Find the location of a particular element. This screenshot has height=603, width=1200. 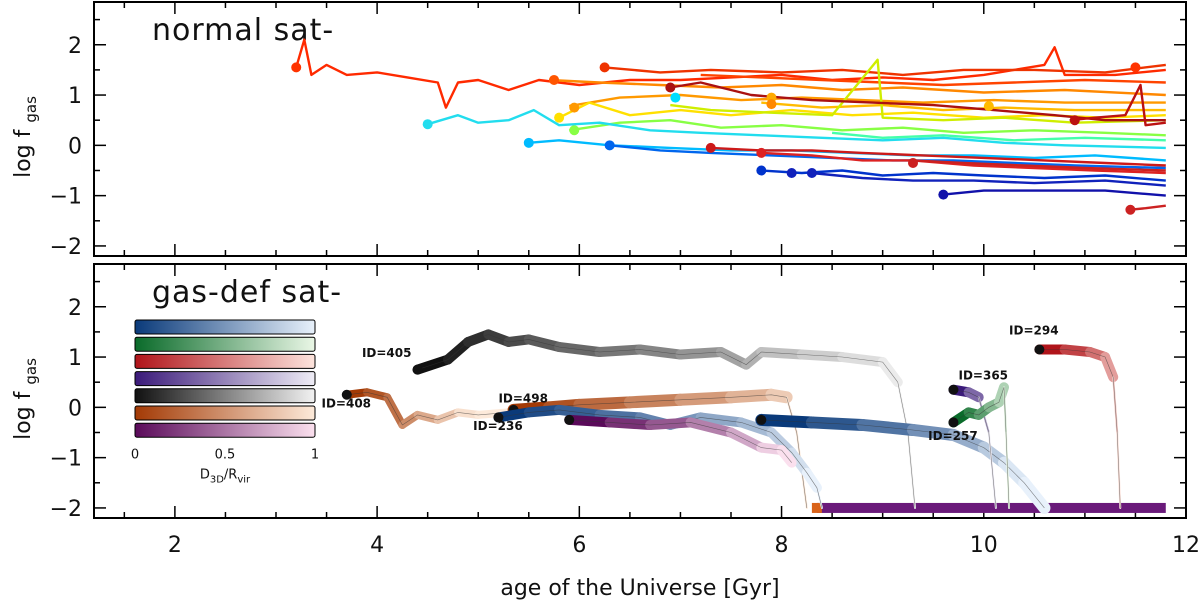

id-label: ID=294 is located at coordinates (1034, 330).